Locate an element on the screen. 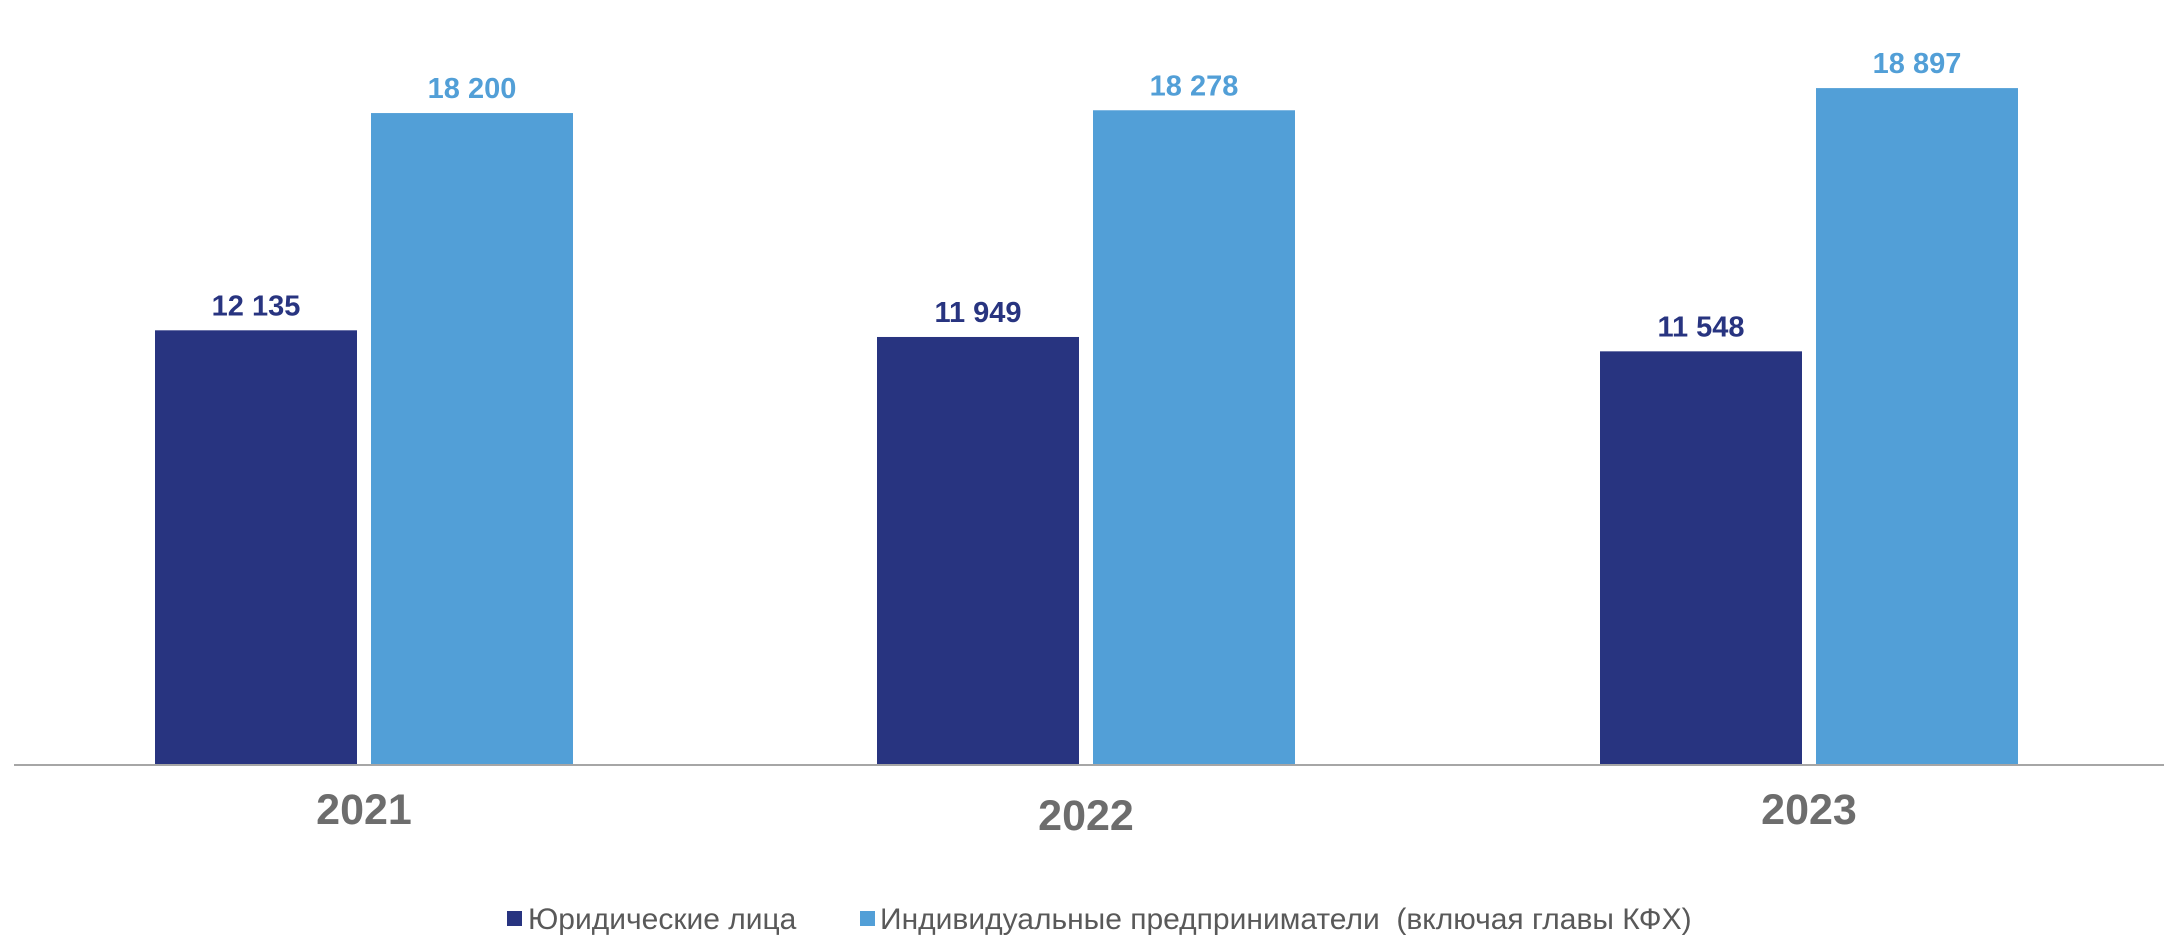 The image size is (2164, 937). legend-label-series-1: Юридические лица is located at coordinates (662, 919).